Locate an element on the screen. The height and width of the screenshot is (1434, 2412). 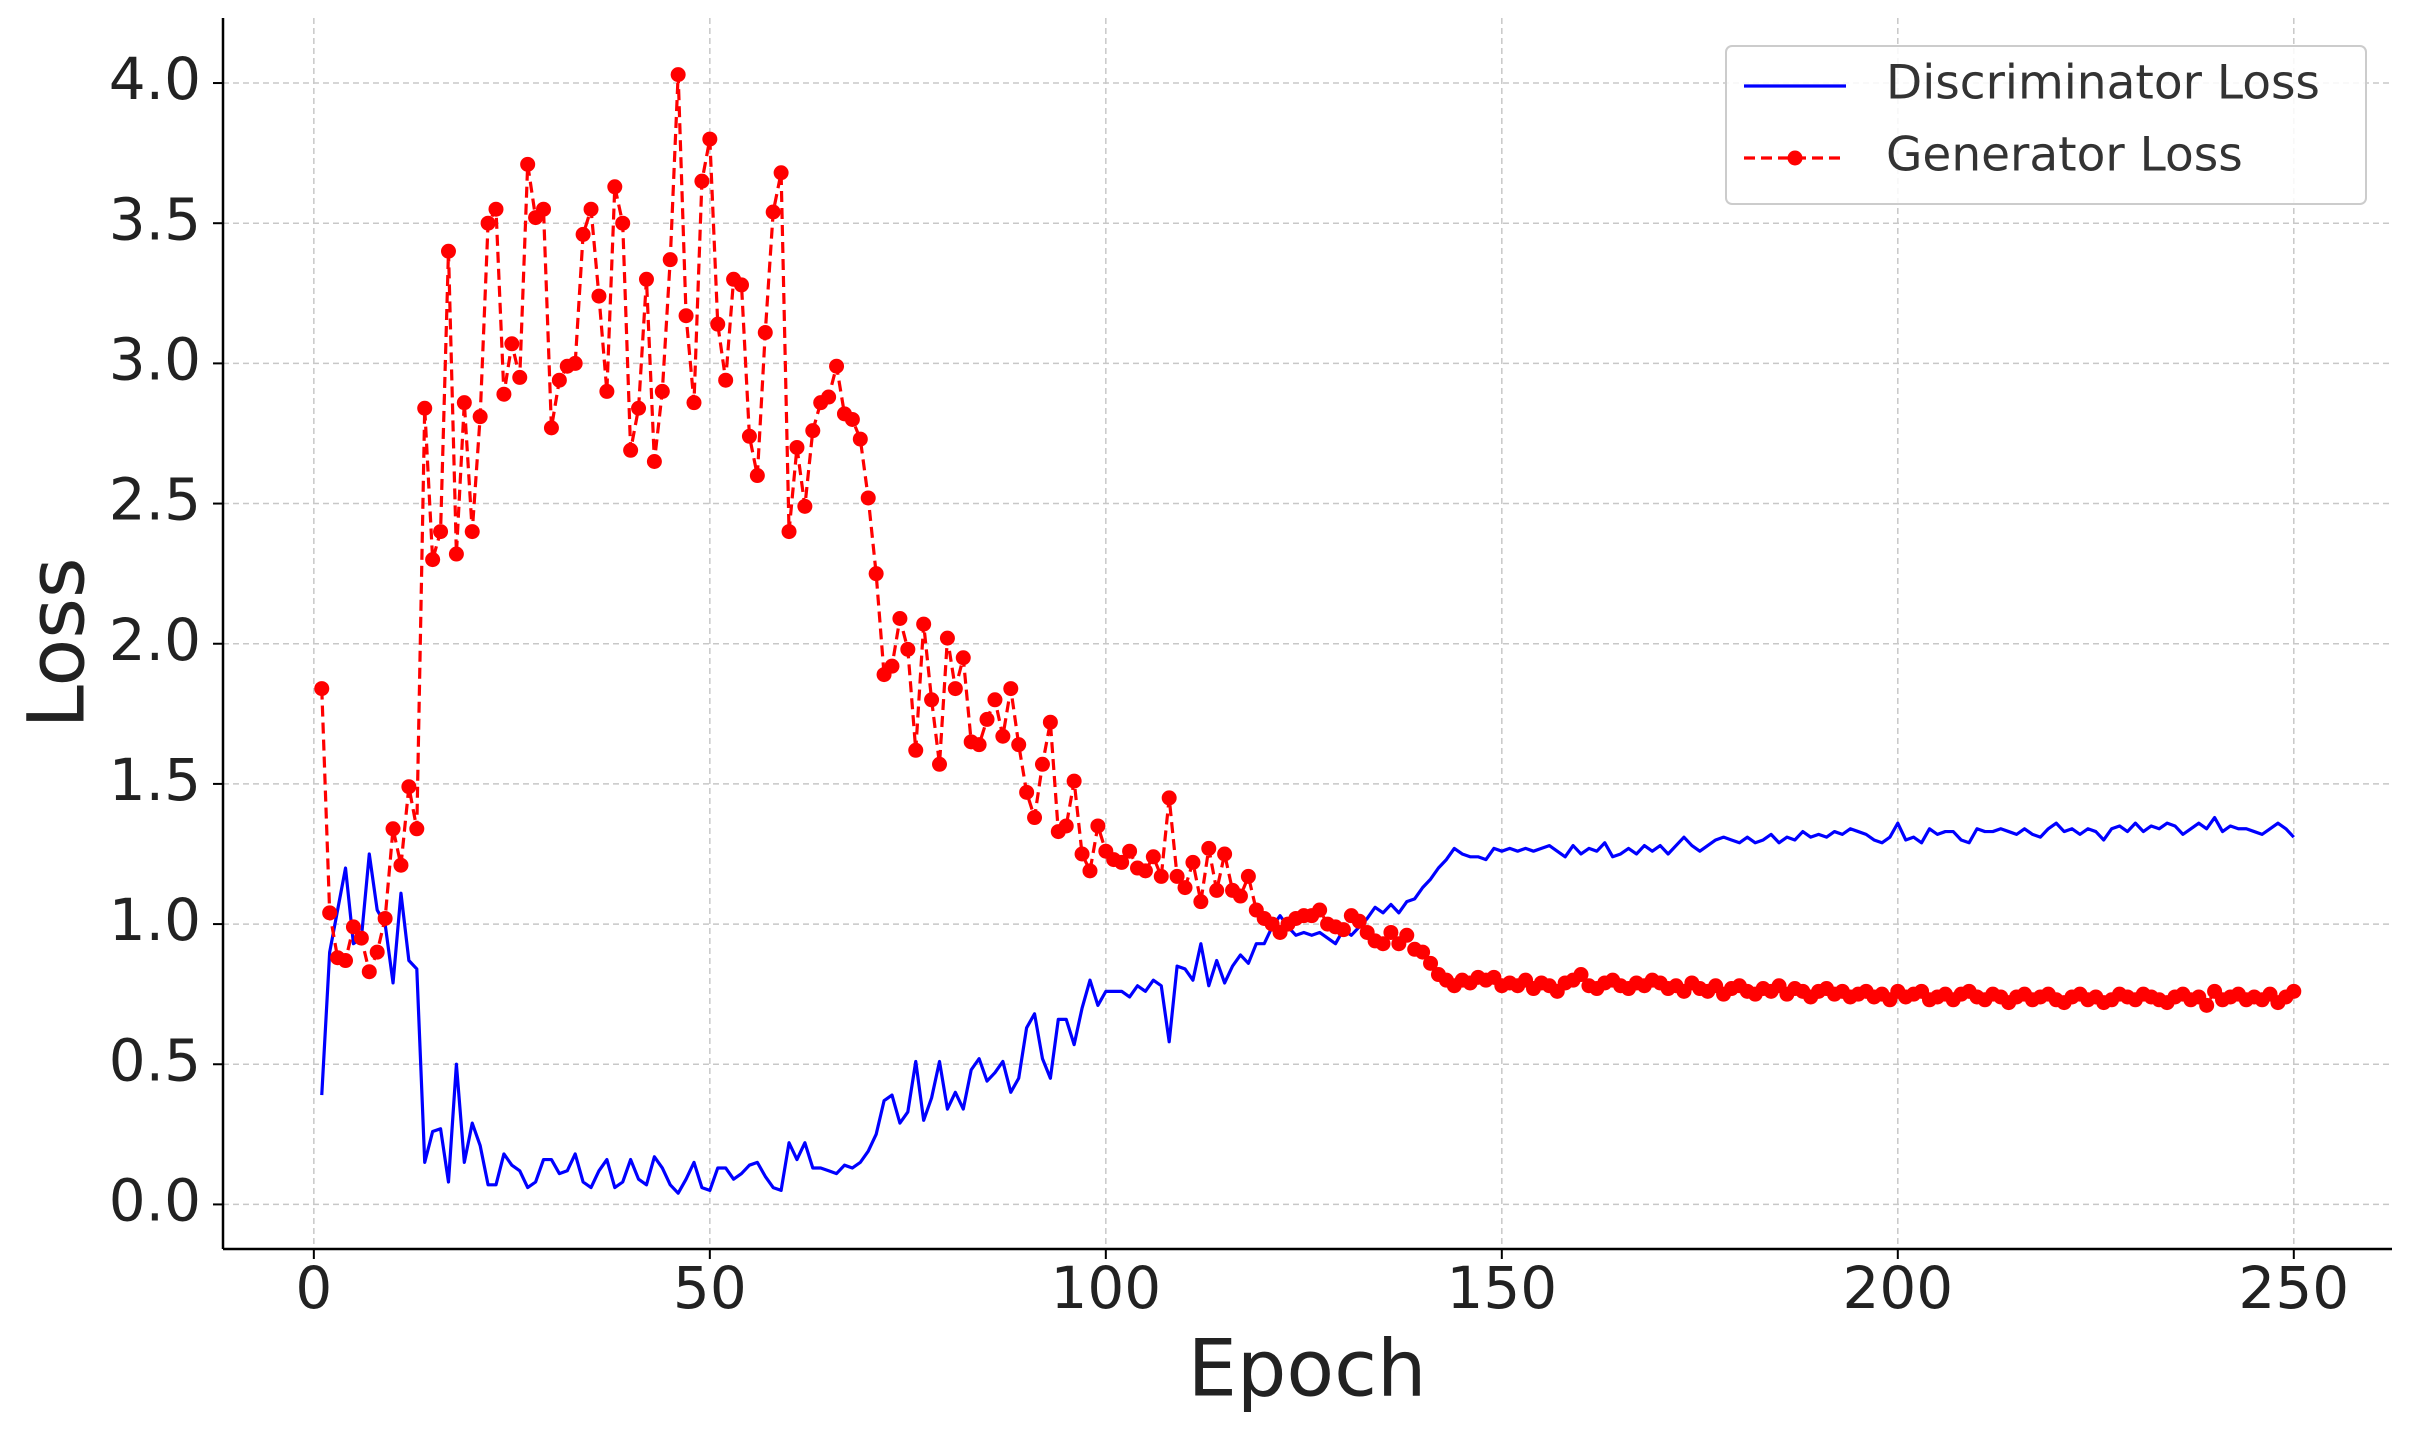
x-tick-label: 250 is located at coordinates (2293, 1288).